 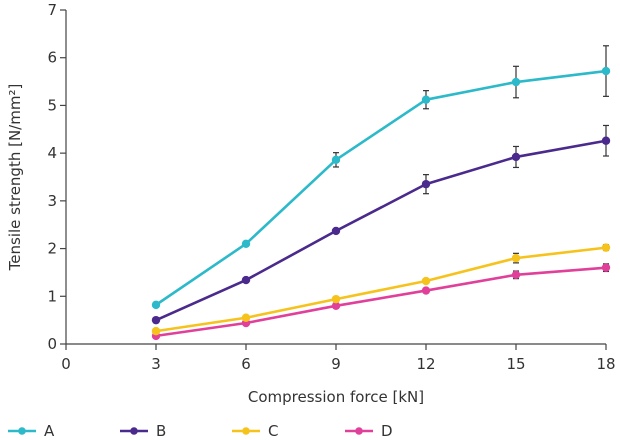 I want to click on legend: A B C D, so click(x=200, y=431).